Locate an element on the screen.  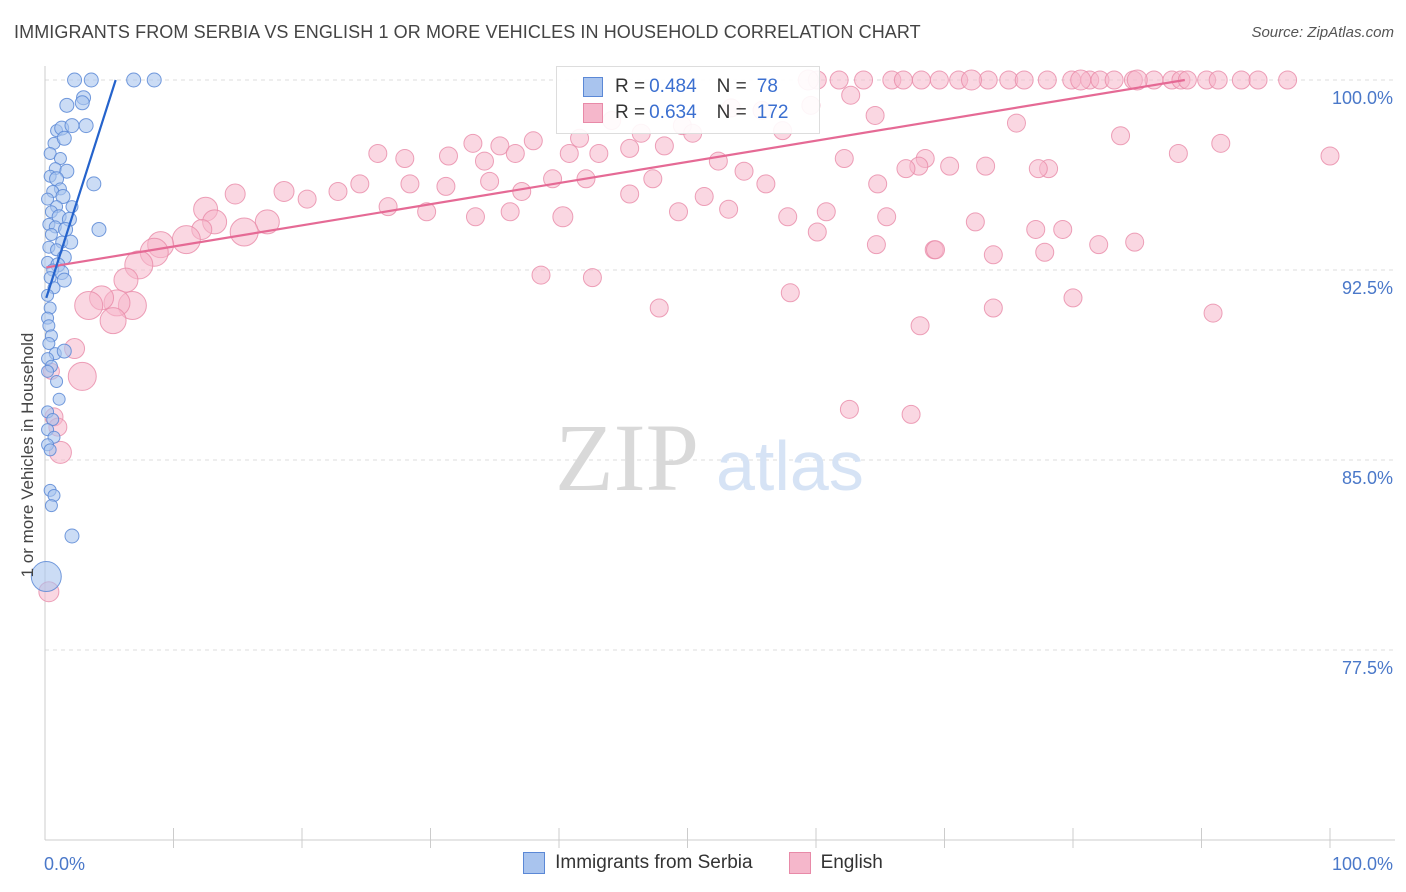
legend-stats: R = 0.484 N = 78 R = 0.634 N = 172 is located at coordinates (688, 100).